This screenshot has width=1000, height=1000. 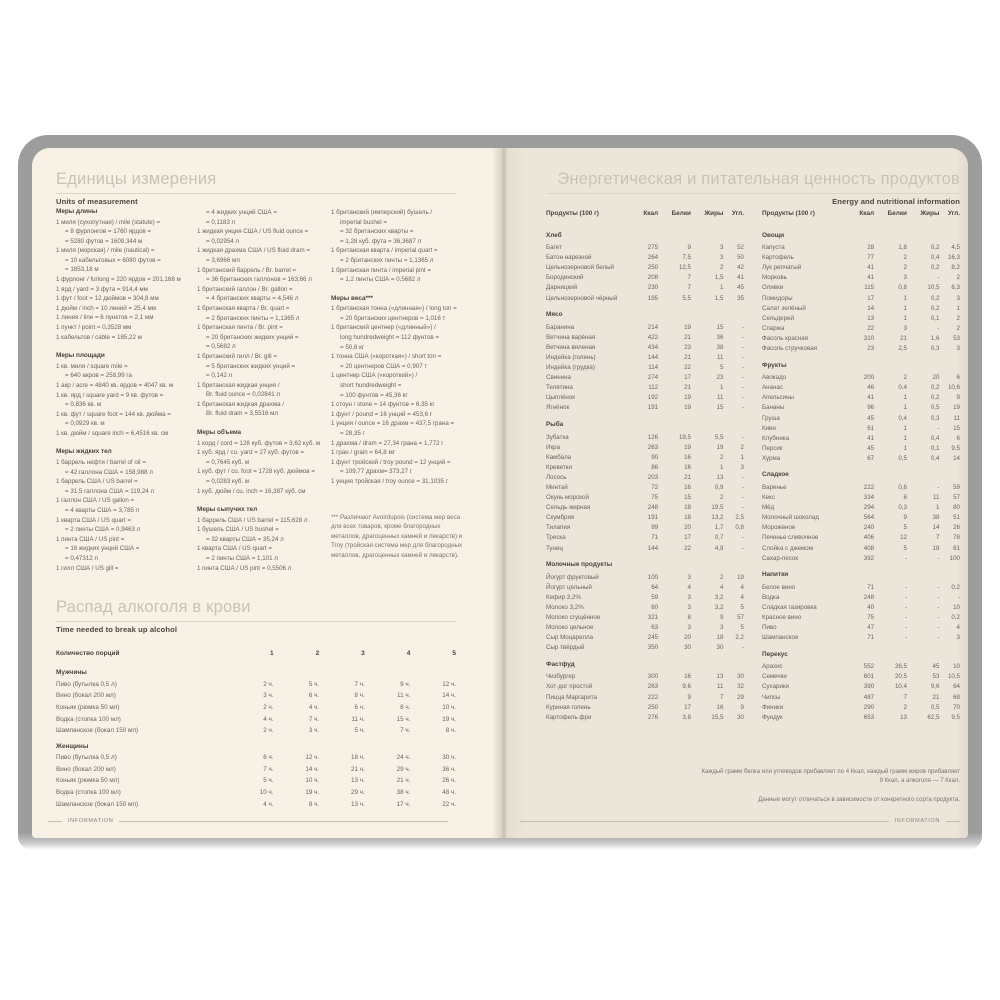 What do you see at coordinates (259, 280) in the screenshot?
I see `units-line: = 36 британских галлонов = 163,66 л` at bounding box center [259, 280].